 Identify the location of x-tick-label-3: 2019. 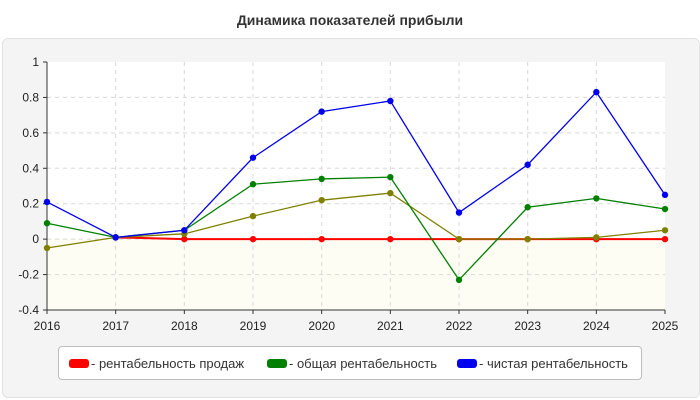
(253, 326).